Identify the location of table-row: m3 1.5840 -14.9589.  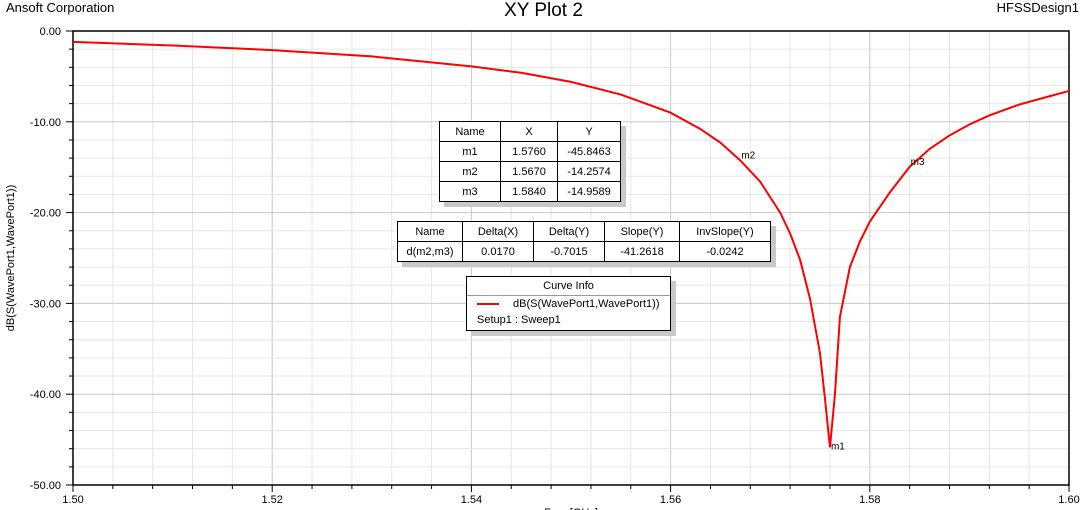
(530, 191).